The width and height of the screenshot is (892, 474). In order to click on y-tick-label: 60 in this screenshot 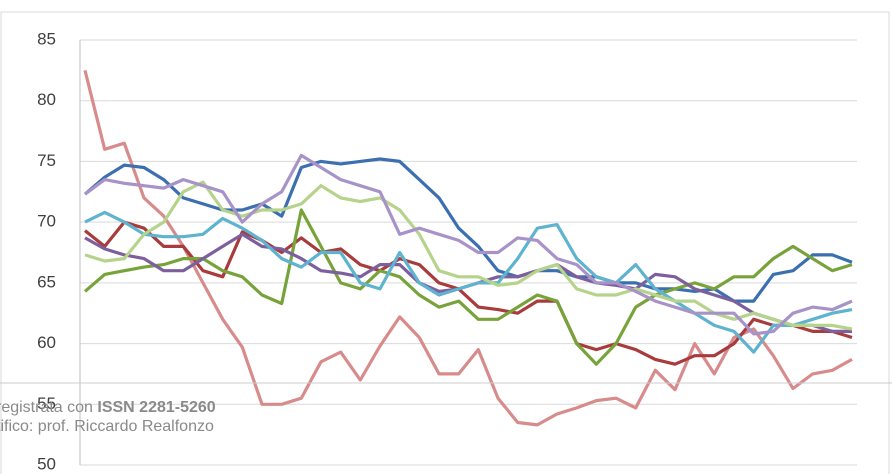, I will do `click(46, 342)`.